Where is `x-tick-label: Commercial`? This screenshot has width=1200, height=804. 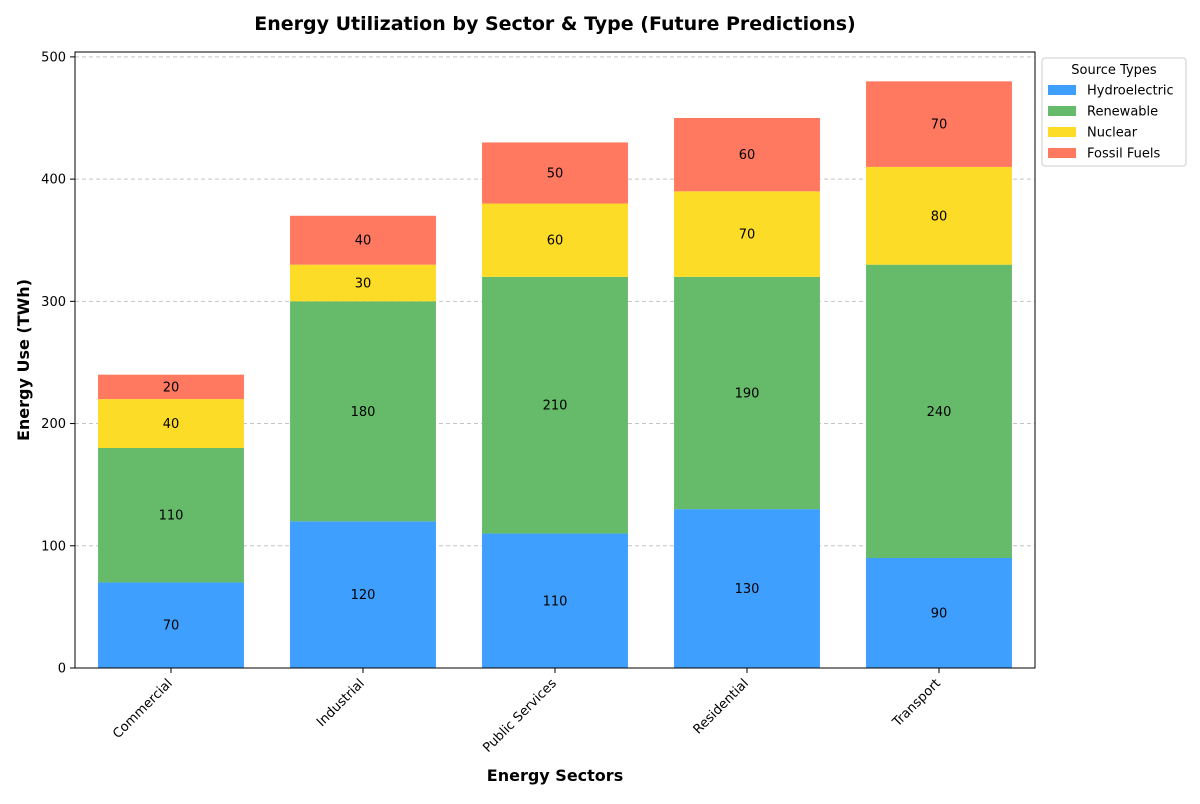
x-tick-label: Commercial is located at coordinates (143, 709).